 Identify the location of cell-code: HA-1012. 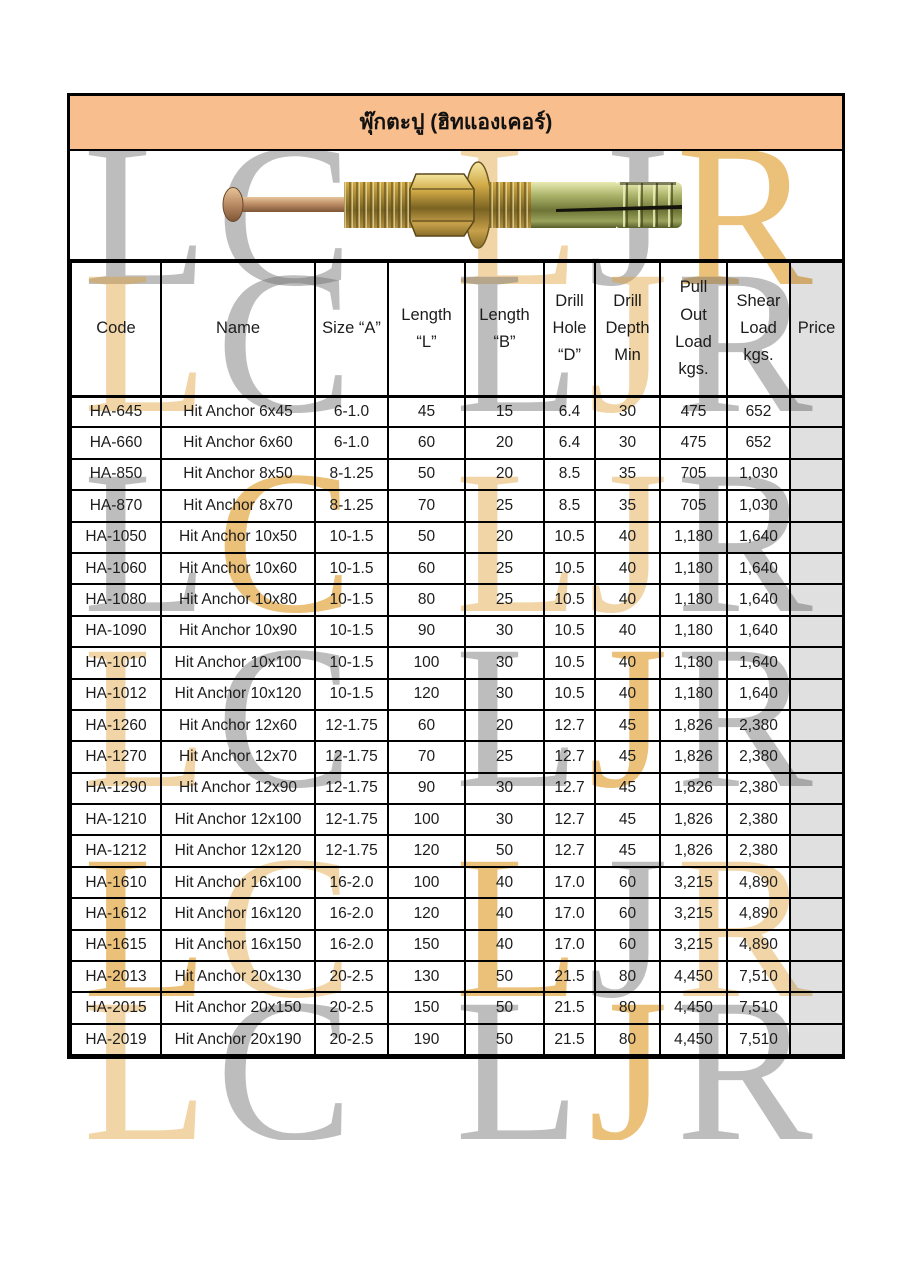
(116, 694).